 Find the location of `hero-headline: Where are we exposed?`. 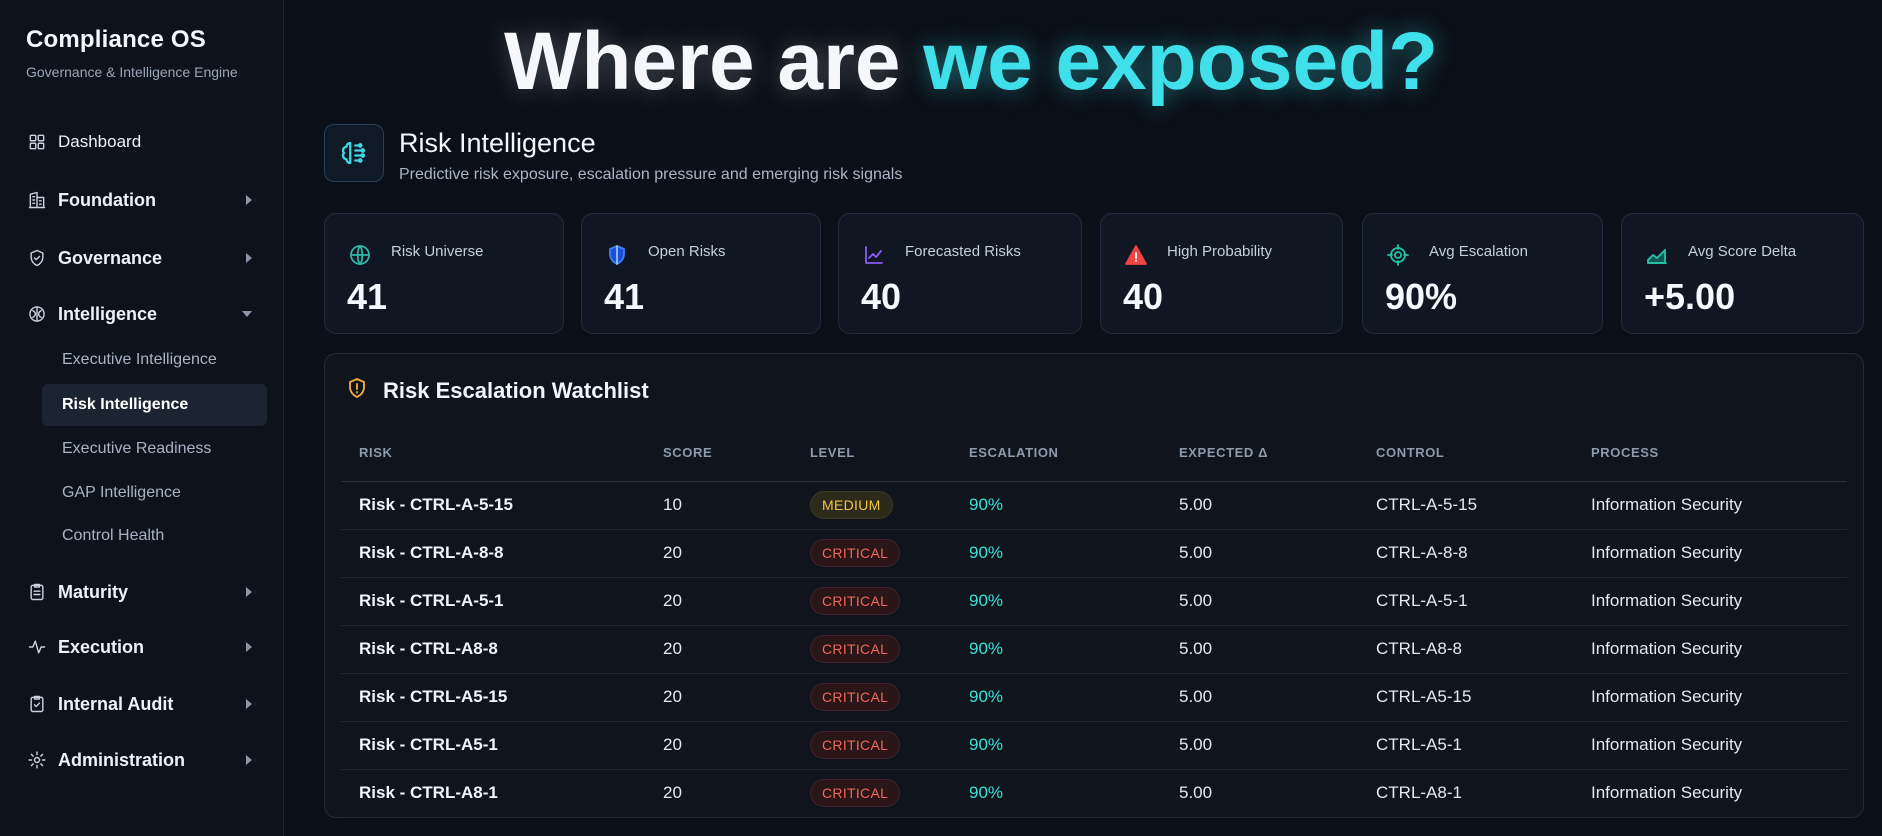

hero-headline: Where are we exposed? is located at coordinates (971, 60).